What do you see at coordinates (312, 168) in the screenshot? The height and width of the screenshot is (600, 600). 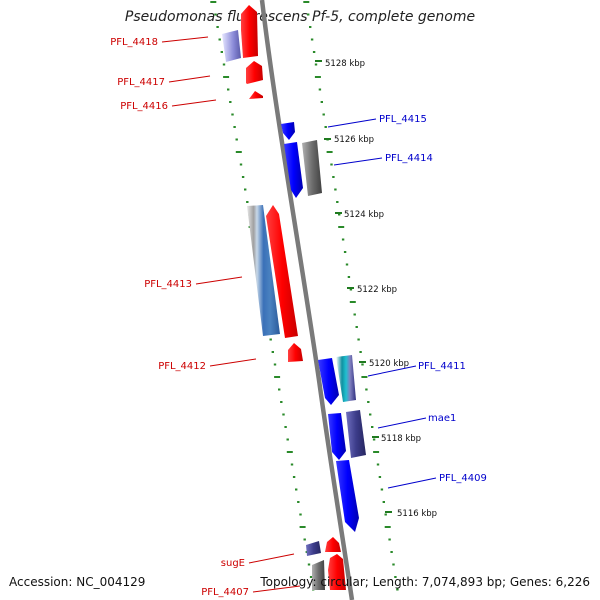 I see `feature-pfl-4414-homolog` at bounding box center [312, 168].